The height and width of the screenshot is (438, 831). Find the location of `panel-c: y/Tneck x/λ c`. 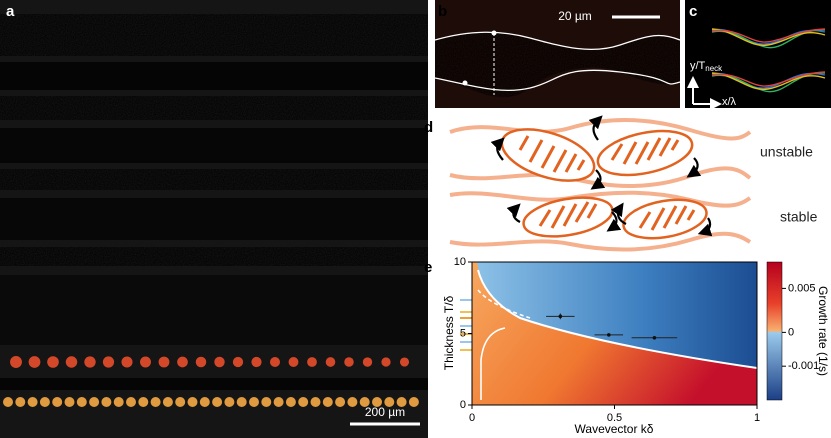

panel-c: y/Tneck x/λ c is located at coordinates (758, 55).